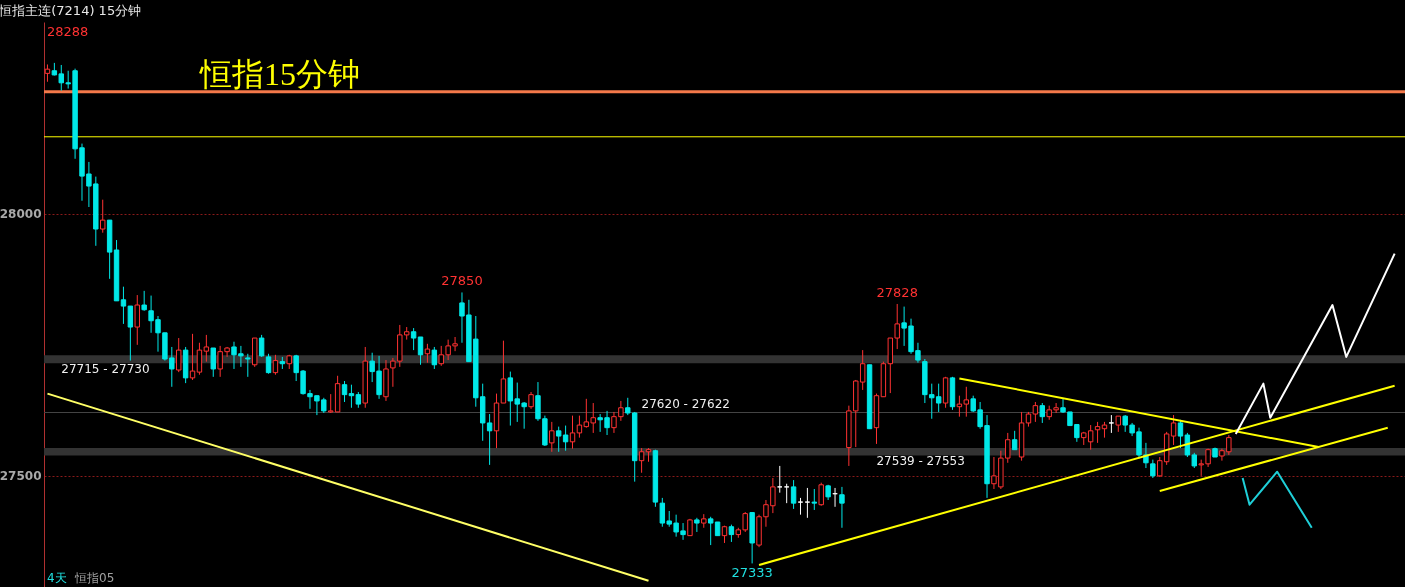  I want to click on annotation: 27850, so click(462, 281).